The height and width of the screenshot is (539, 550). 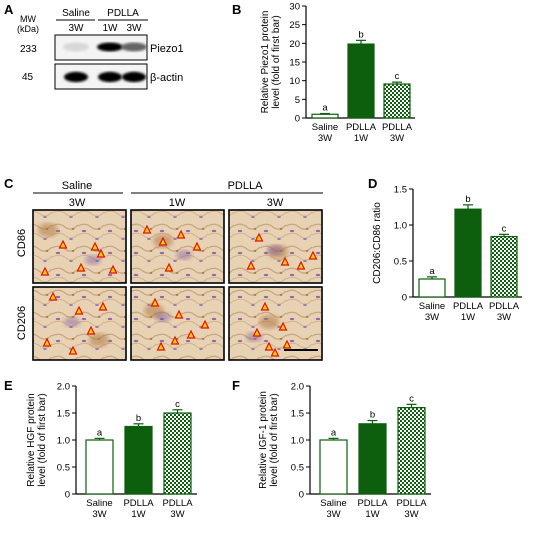 I want to click on lane-label-pdlla-3w: 3W, so click(x=135, y=28).